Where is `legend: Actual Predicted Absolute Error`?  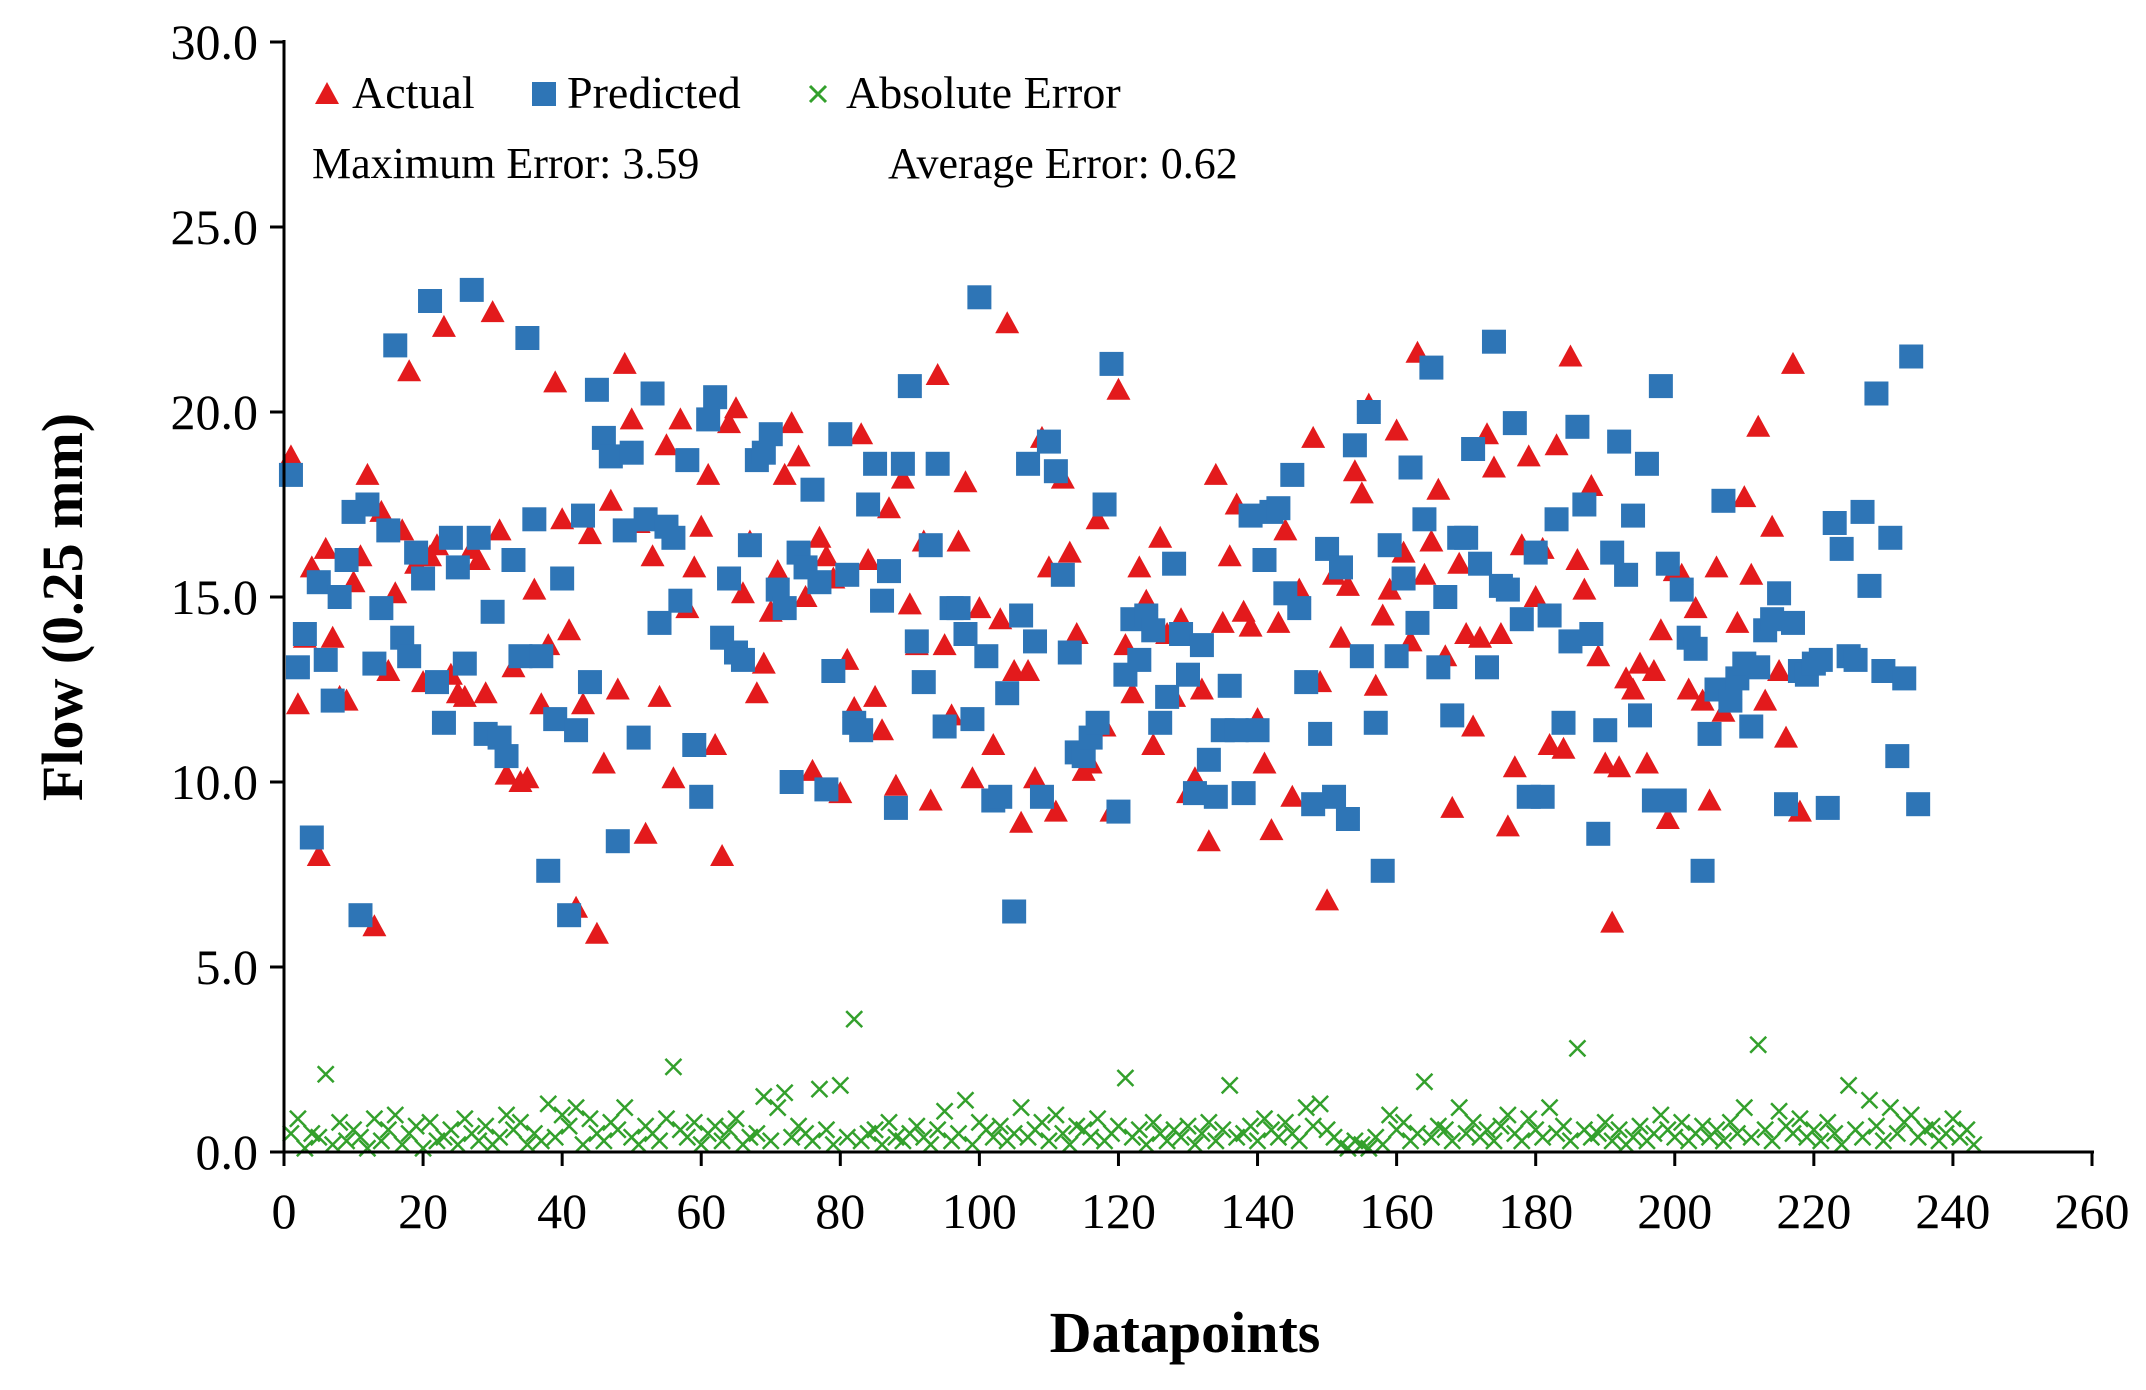
legend: Actual Predicted Absolute Error is located at coordinates (718, 92).